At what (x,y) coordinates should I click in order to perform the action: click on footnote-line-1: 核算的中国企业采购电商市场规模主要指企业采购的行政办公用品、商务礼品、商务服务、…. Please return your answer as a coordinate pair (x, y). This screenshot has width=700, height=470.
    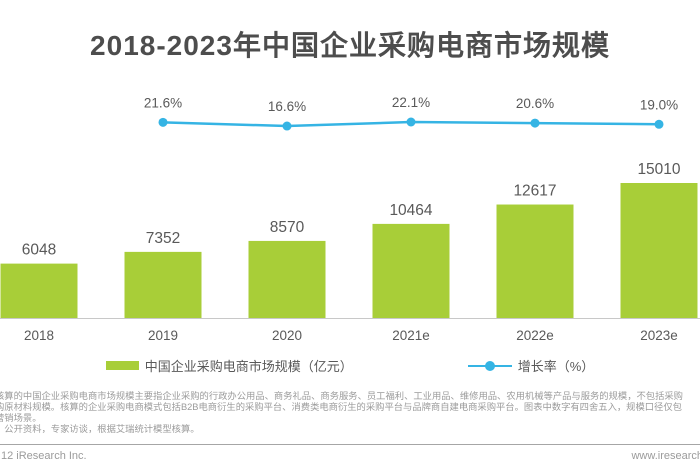
    Looking at the image, I should click on (341, 396).